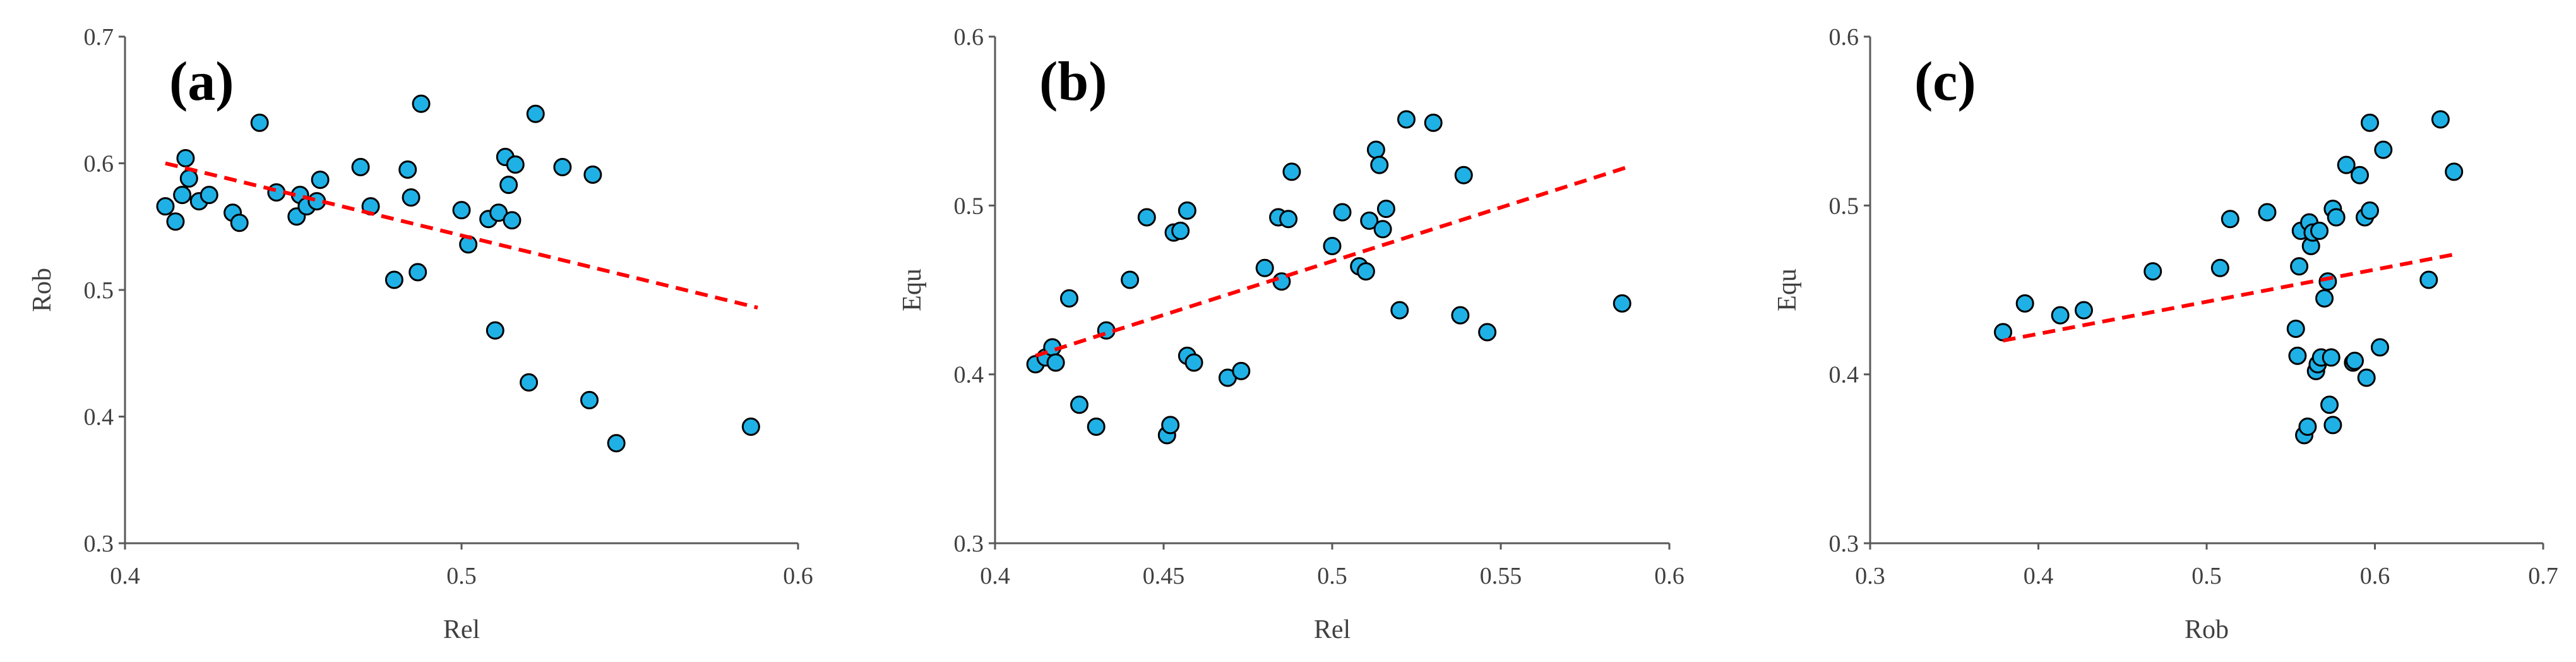 This screenshot has height=662, width=2576. I want to click on x-tick-label: 0.45, so click(1164, 576).